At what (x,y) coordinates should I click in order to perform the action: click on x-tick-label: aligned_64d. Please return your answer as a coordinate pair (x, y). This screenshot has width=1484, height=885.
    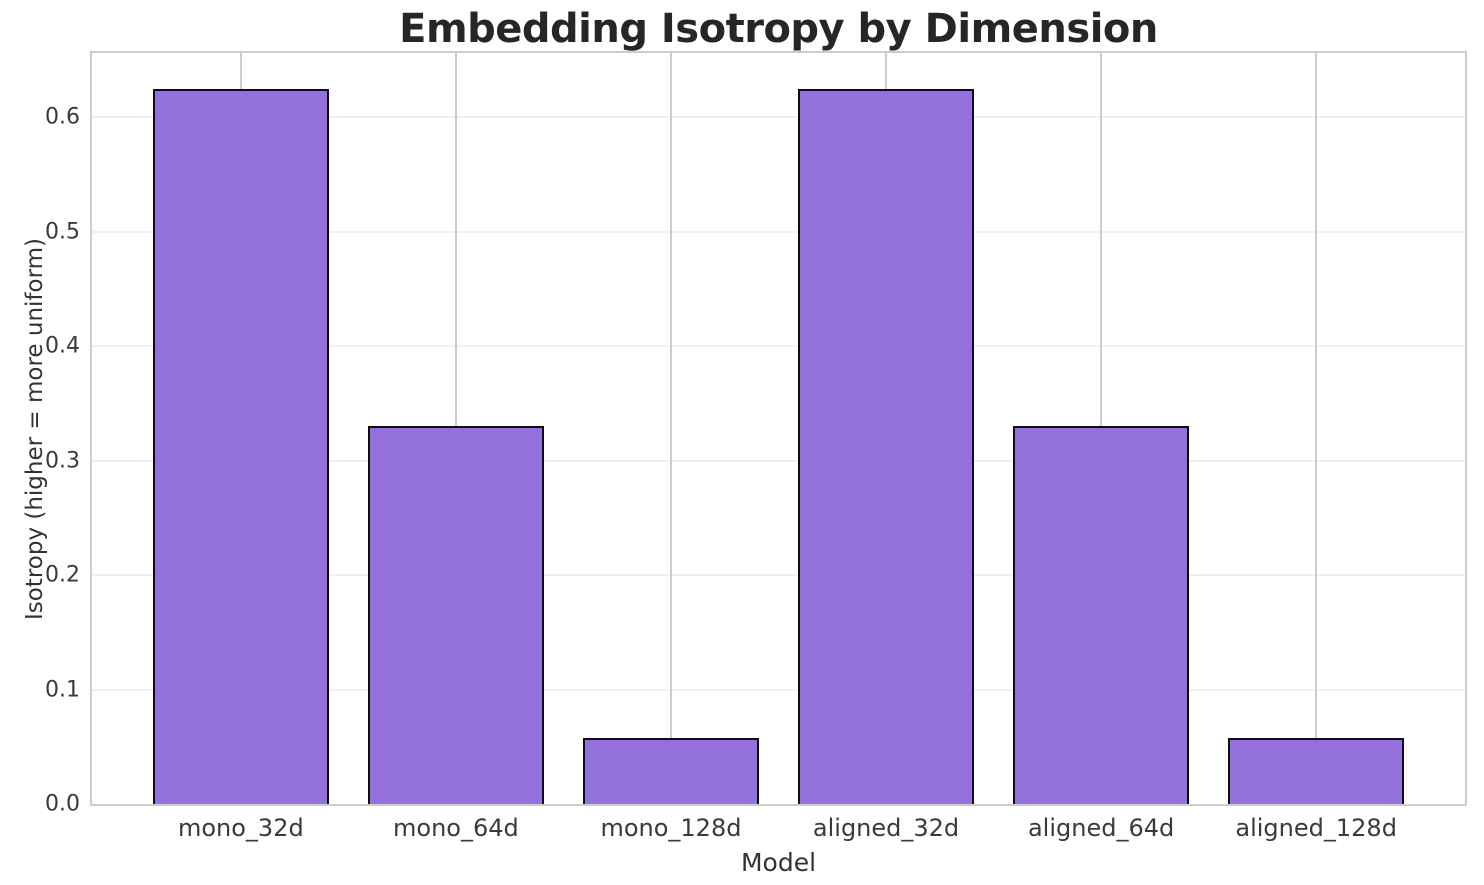
    Looking at the image, I should click on (1101, 828).